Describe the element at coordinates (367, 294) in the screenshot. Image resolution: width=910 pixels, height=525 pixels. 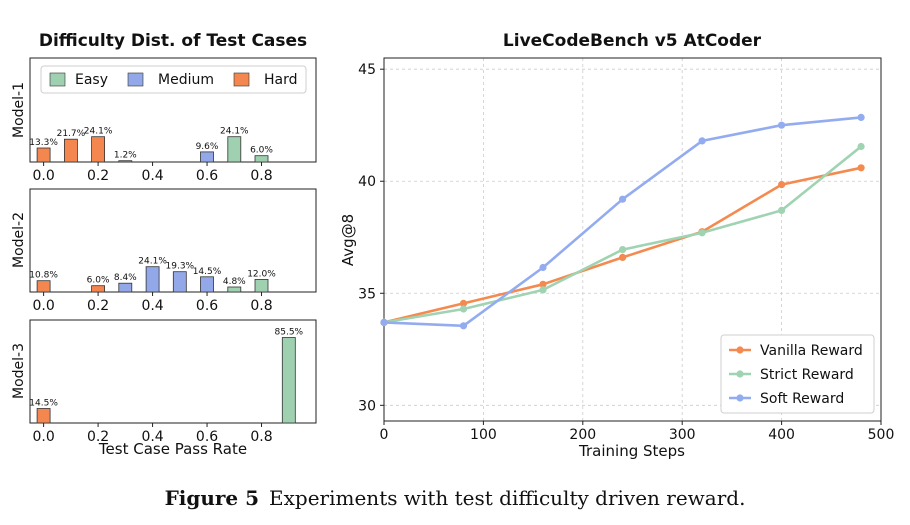
I see `y-tick-label-1: 35` at that location.